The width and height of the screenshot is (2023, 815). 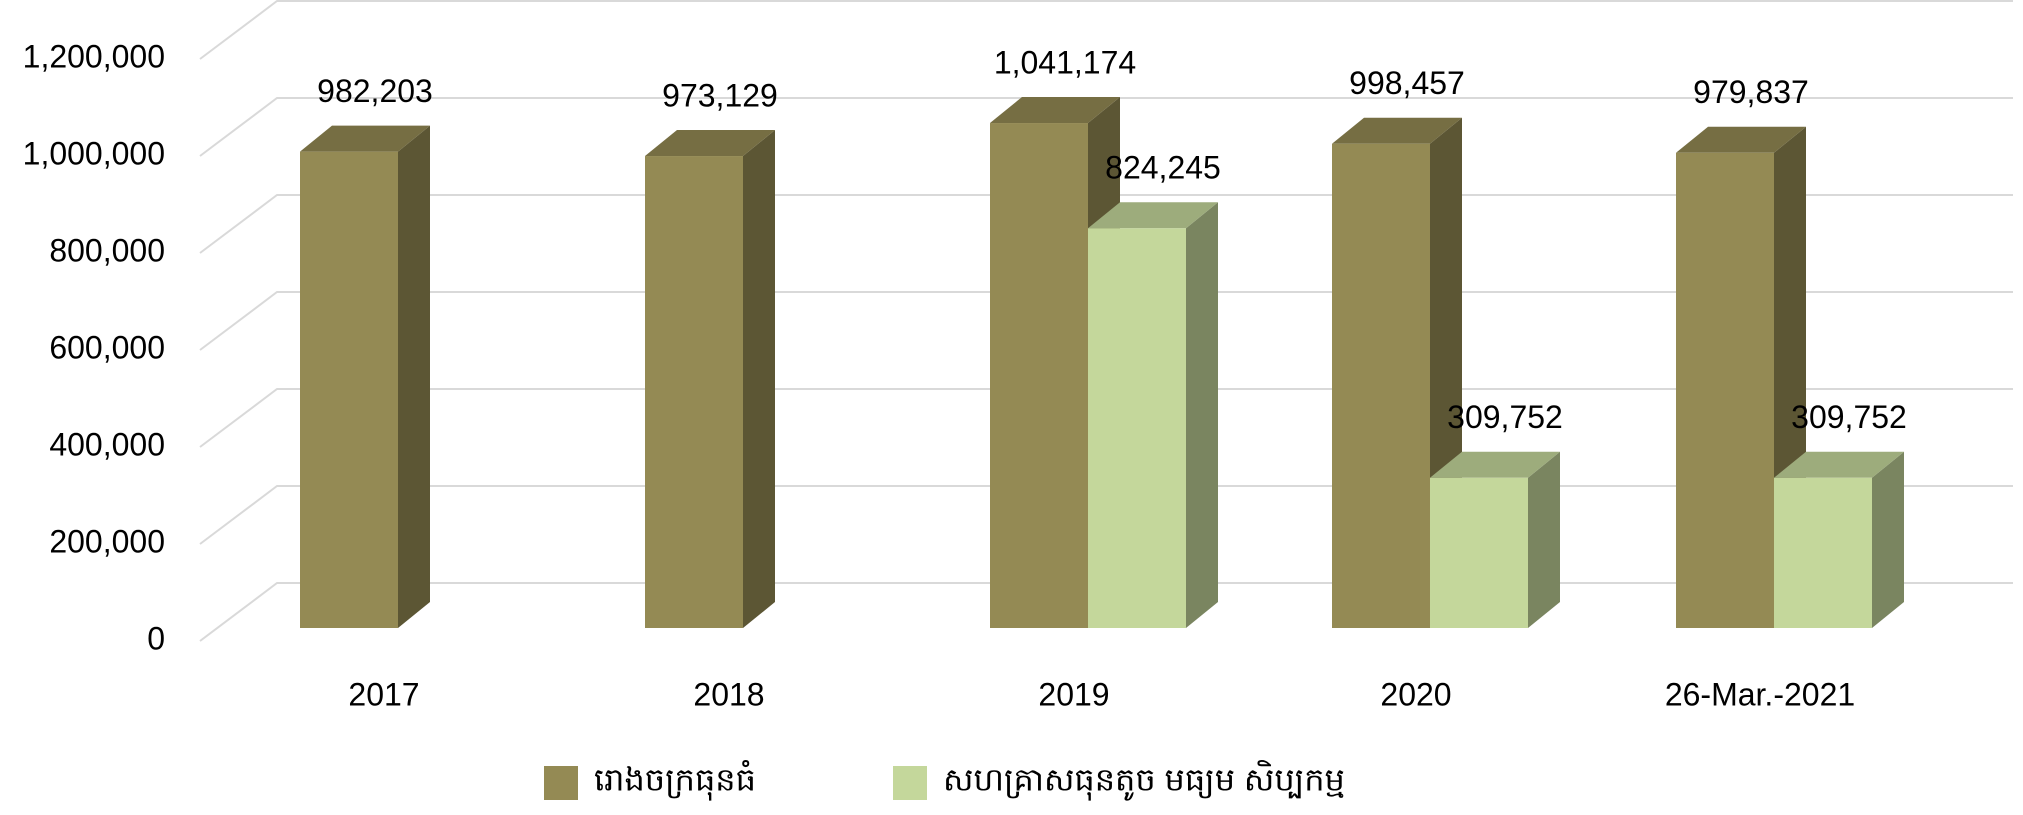 I want to click on y-tick-label: 0, so click(x=156, y=638).